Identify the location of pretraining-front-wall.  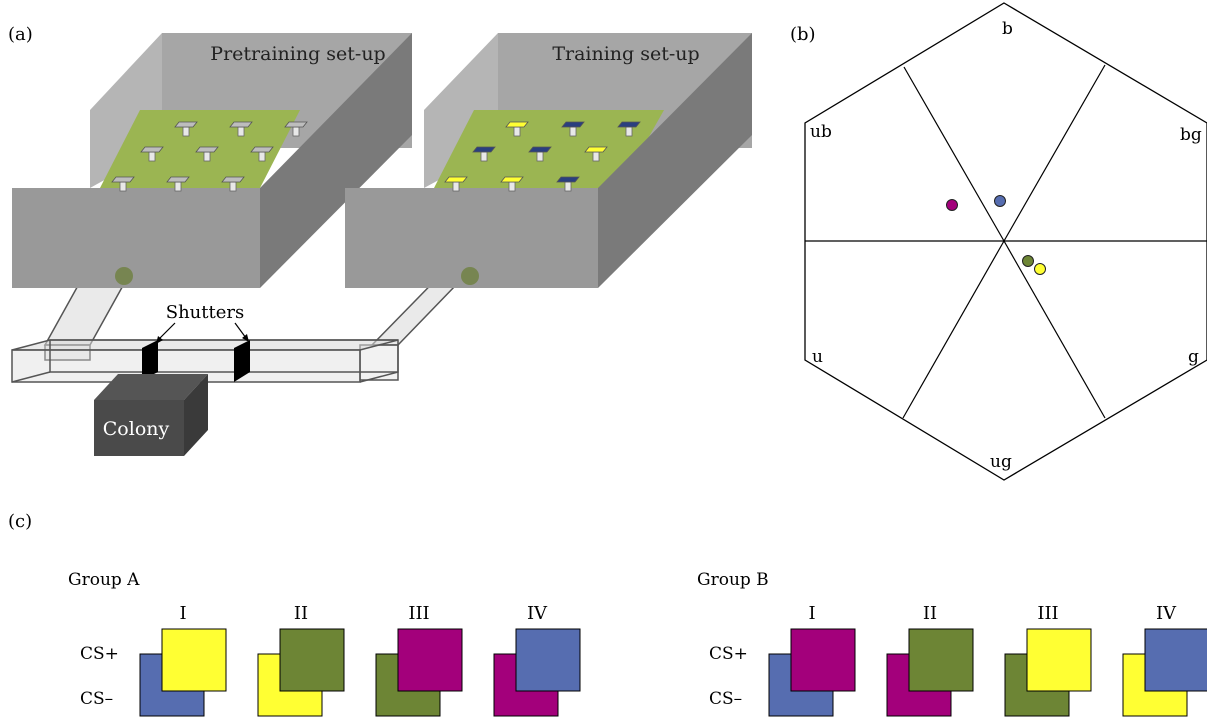
(136, 238).